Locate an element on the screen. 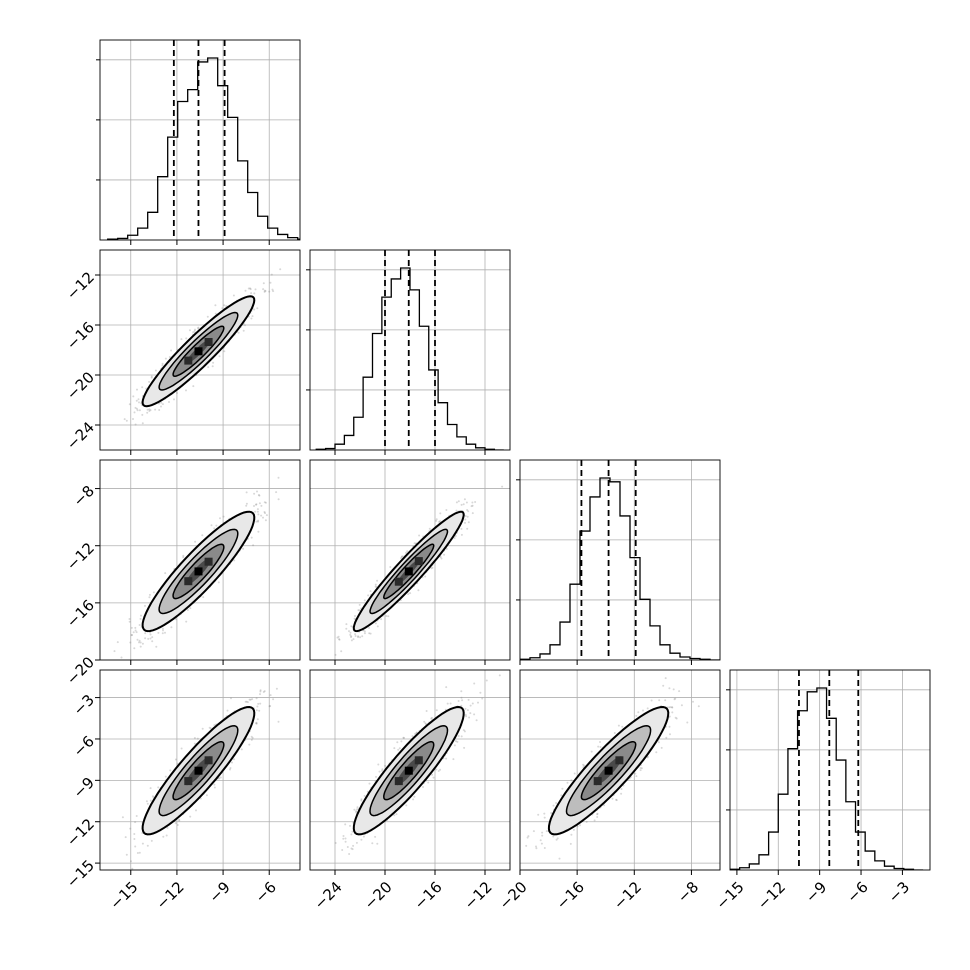  panel-3-0: −15−12−9−6−3−15 −12 −9 −6 is located at coordinates (182, 791).